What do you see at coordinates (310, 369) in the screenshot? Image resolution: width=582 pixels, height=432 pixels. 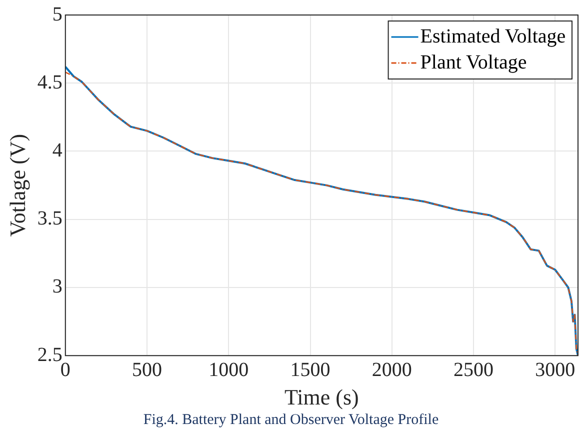 I see `x-tick-label: 1500` at bounding box center [310, 369].